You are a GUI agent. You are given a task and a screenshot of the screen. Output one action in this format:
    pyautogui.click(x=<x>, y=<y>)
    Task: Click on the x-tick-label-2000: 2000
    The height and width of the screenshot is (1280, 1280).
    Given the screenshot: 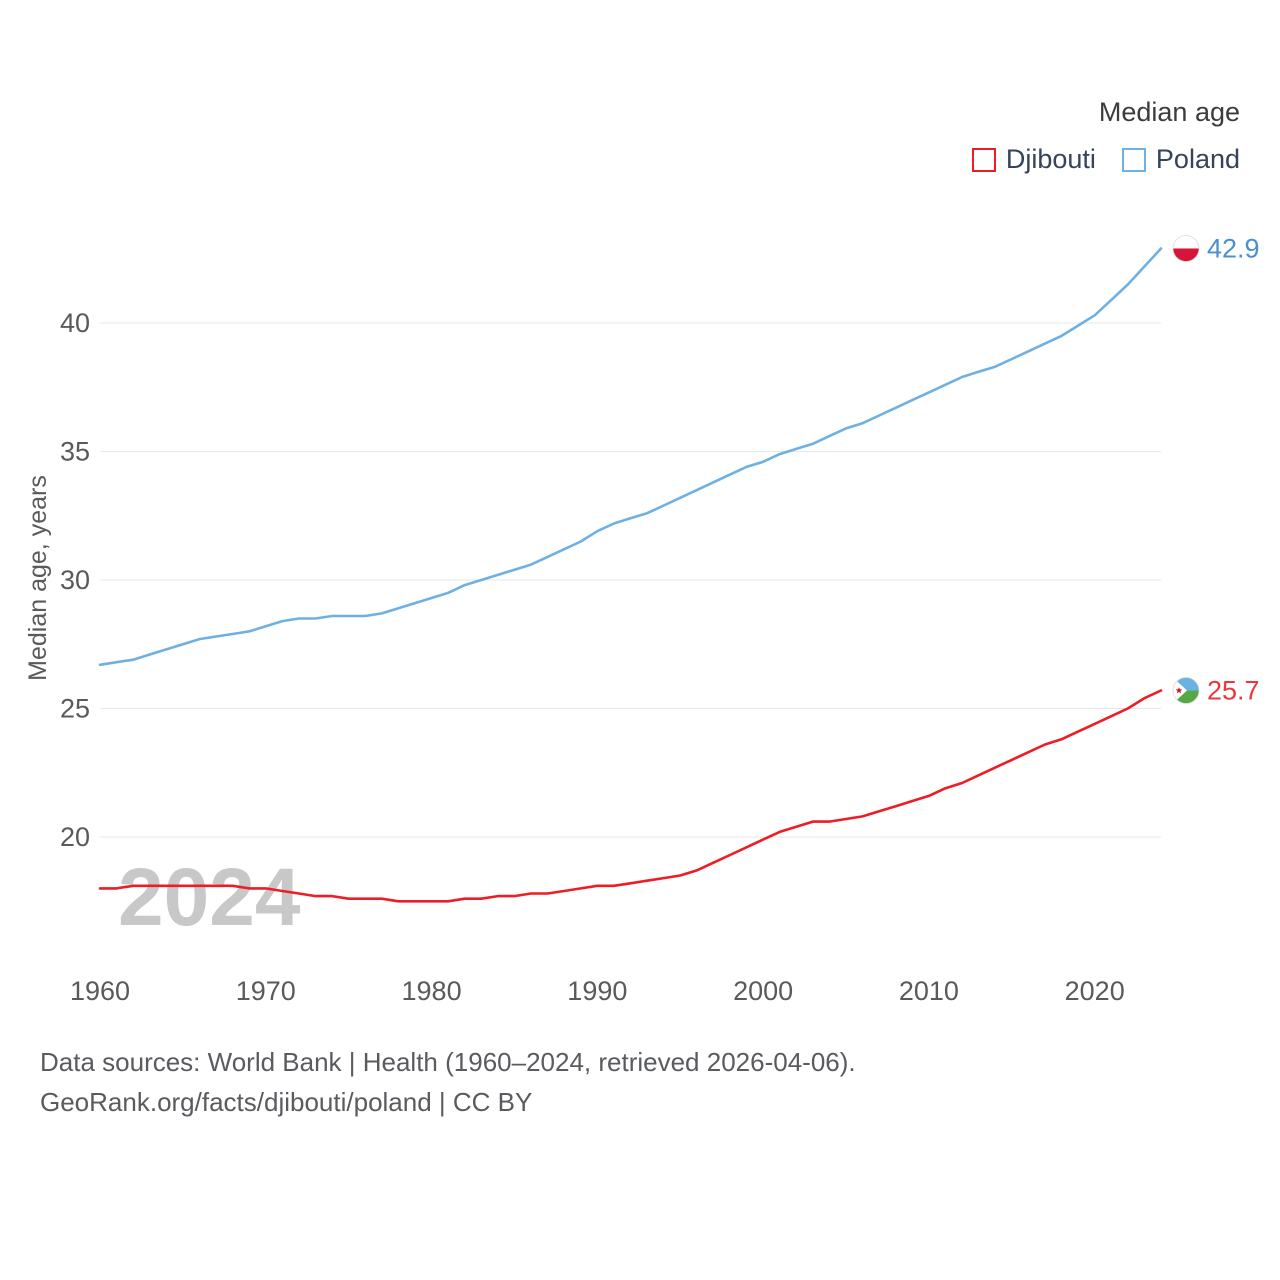 What is the action you would take?
    pyautogui.click(x=763, y=991)
    